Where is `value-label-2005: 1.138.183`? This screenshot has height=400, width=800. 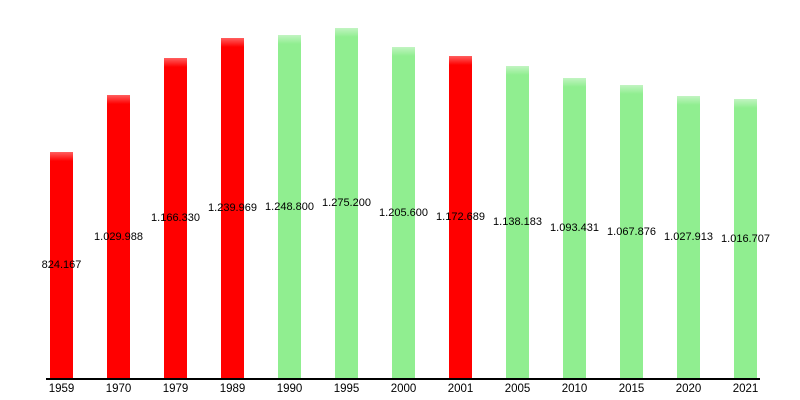
value-label-2005: 1.138.183 is located at coordinates (517, 222).